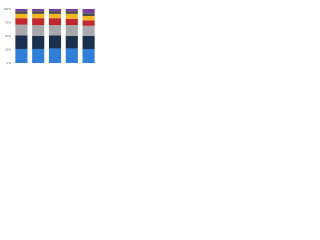 The image size is (320, 240). Describe the element at coordinates (7, 9) in the screenshot. I see `y-tick-label: 100%` at that location.